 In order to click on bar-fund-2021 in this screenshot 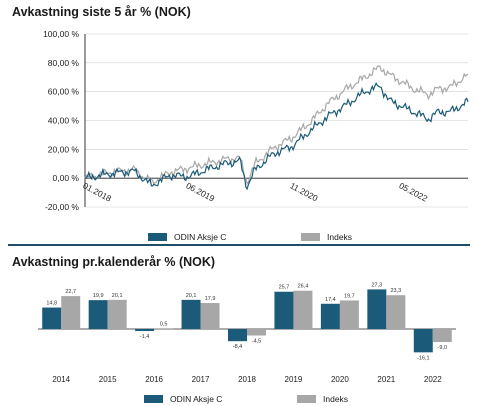, I will do `click(377, 309)`.